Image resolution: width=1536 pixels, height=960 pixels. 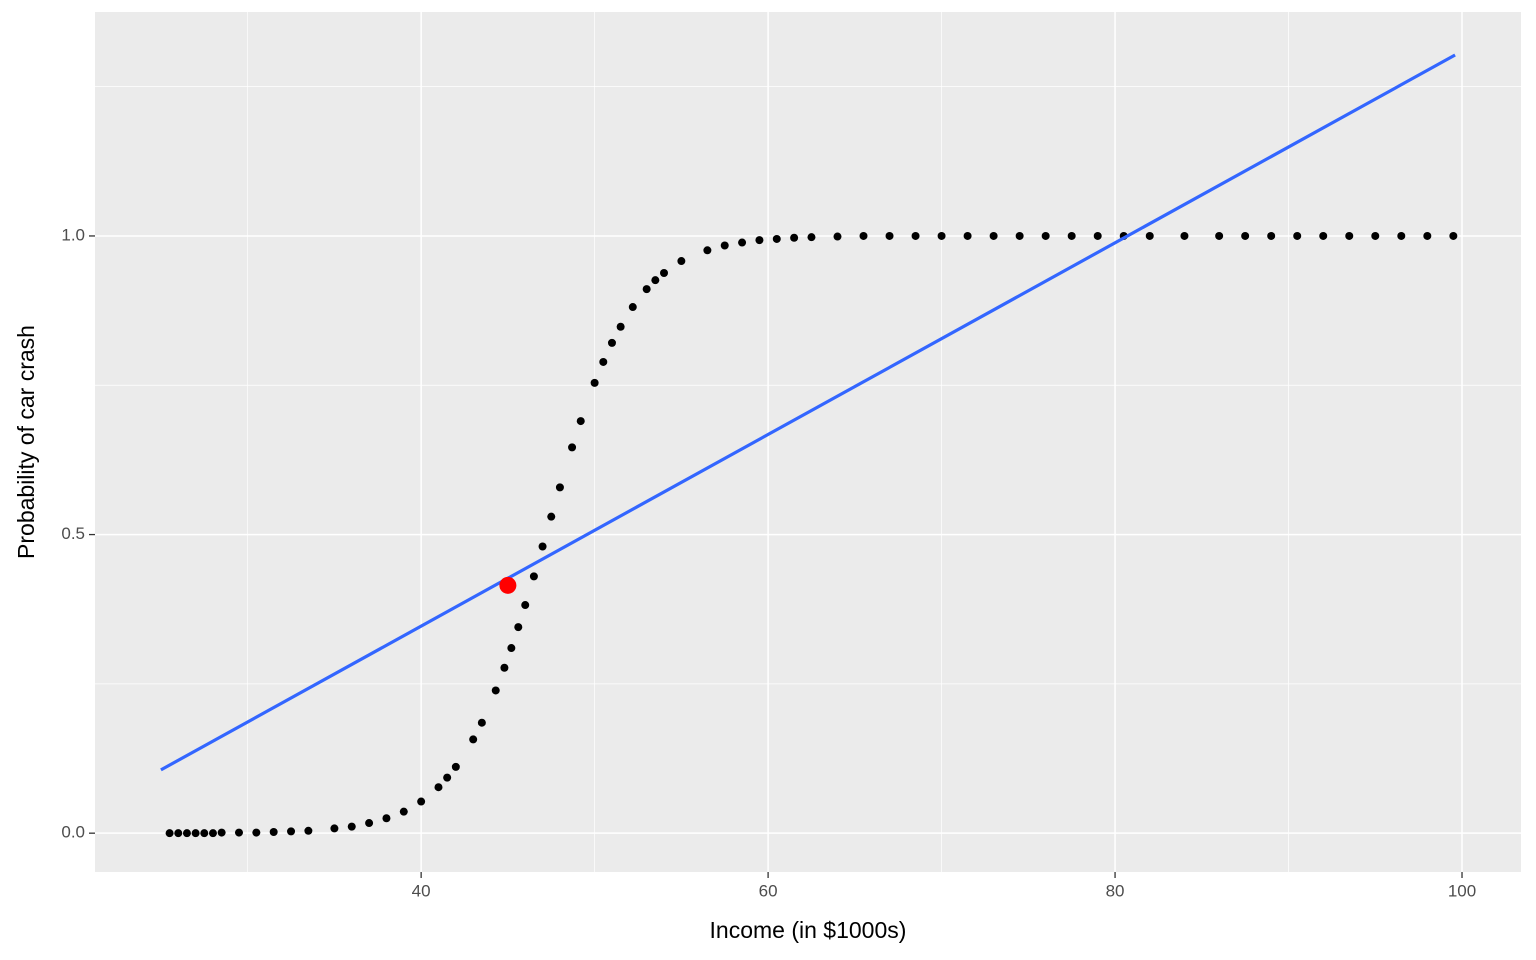 I want to click on x-tick-label: 100, so click(x=1462, y=890).